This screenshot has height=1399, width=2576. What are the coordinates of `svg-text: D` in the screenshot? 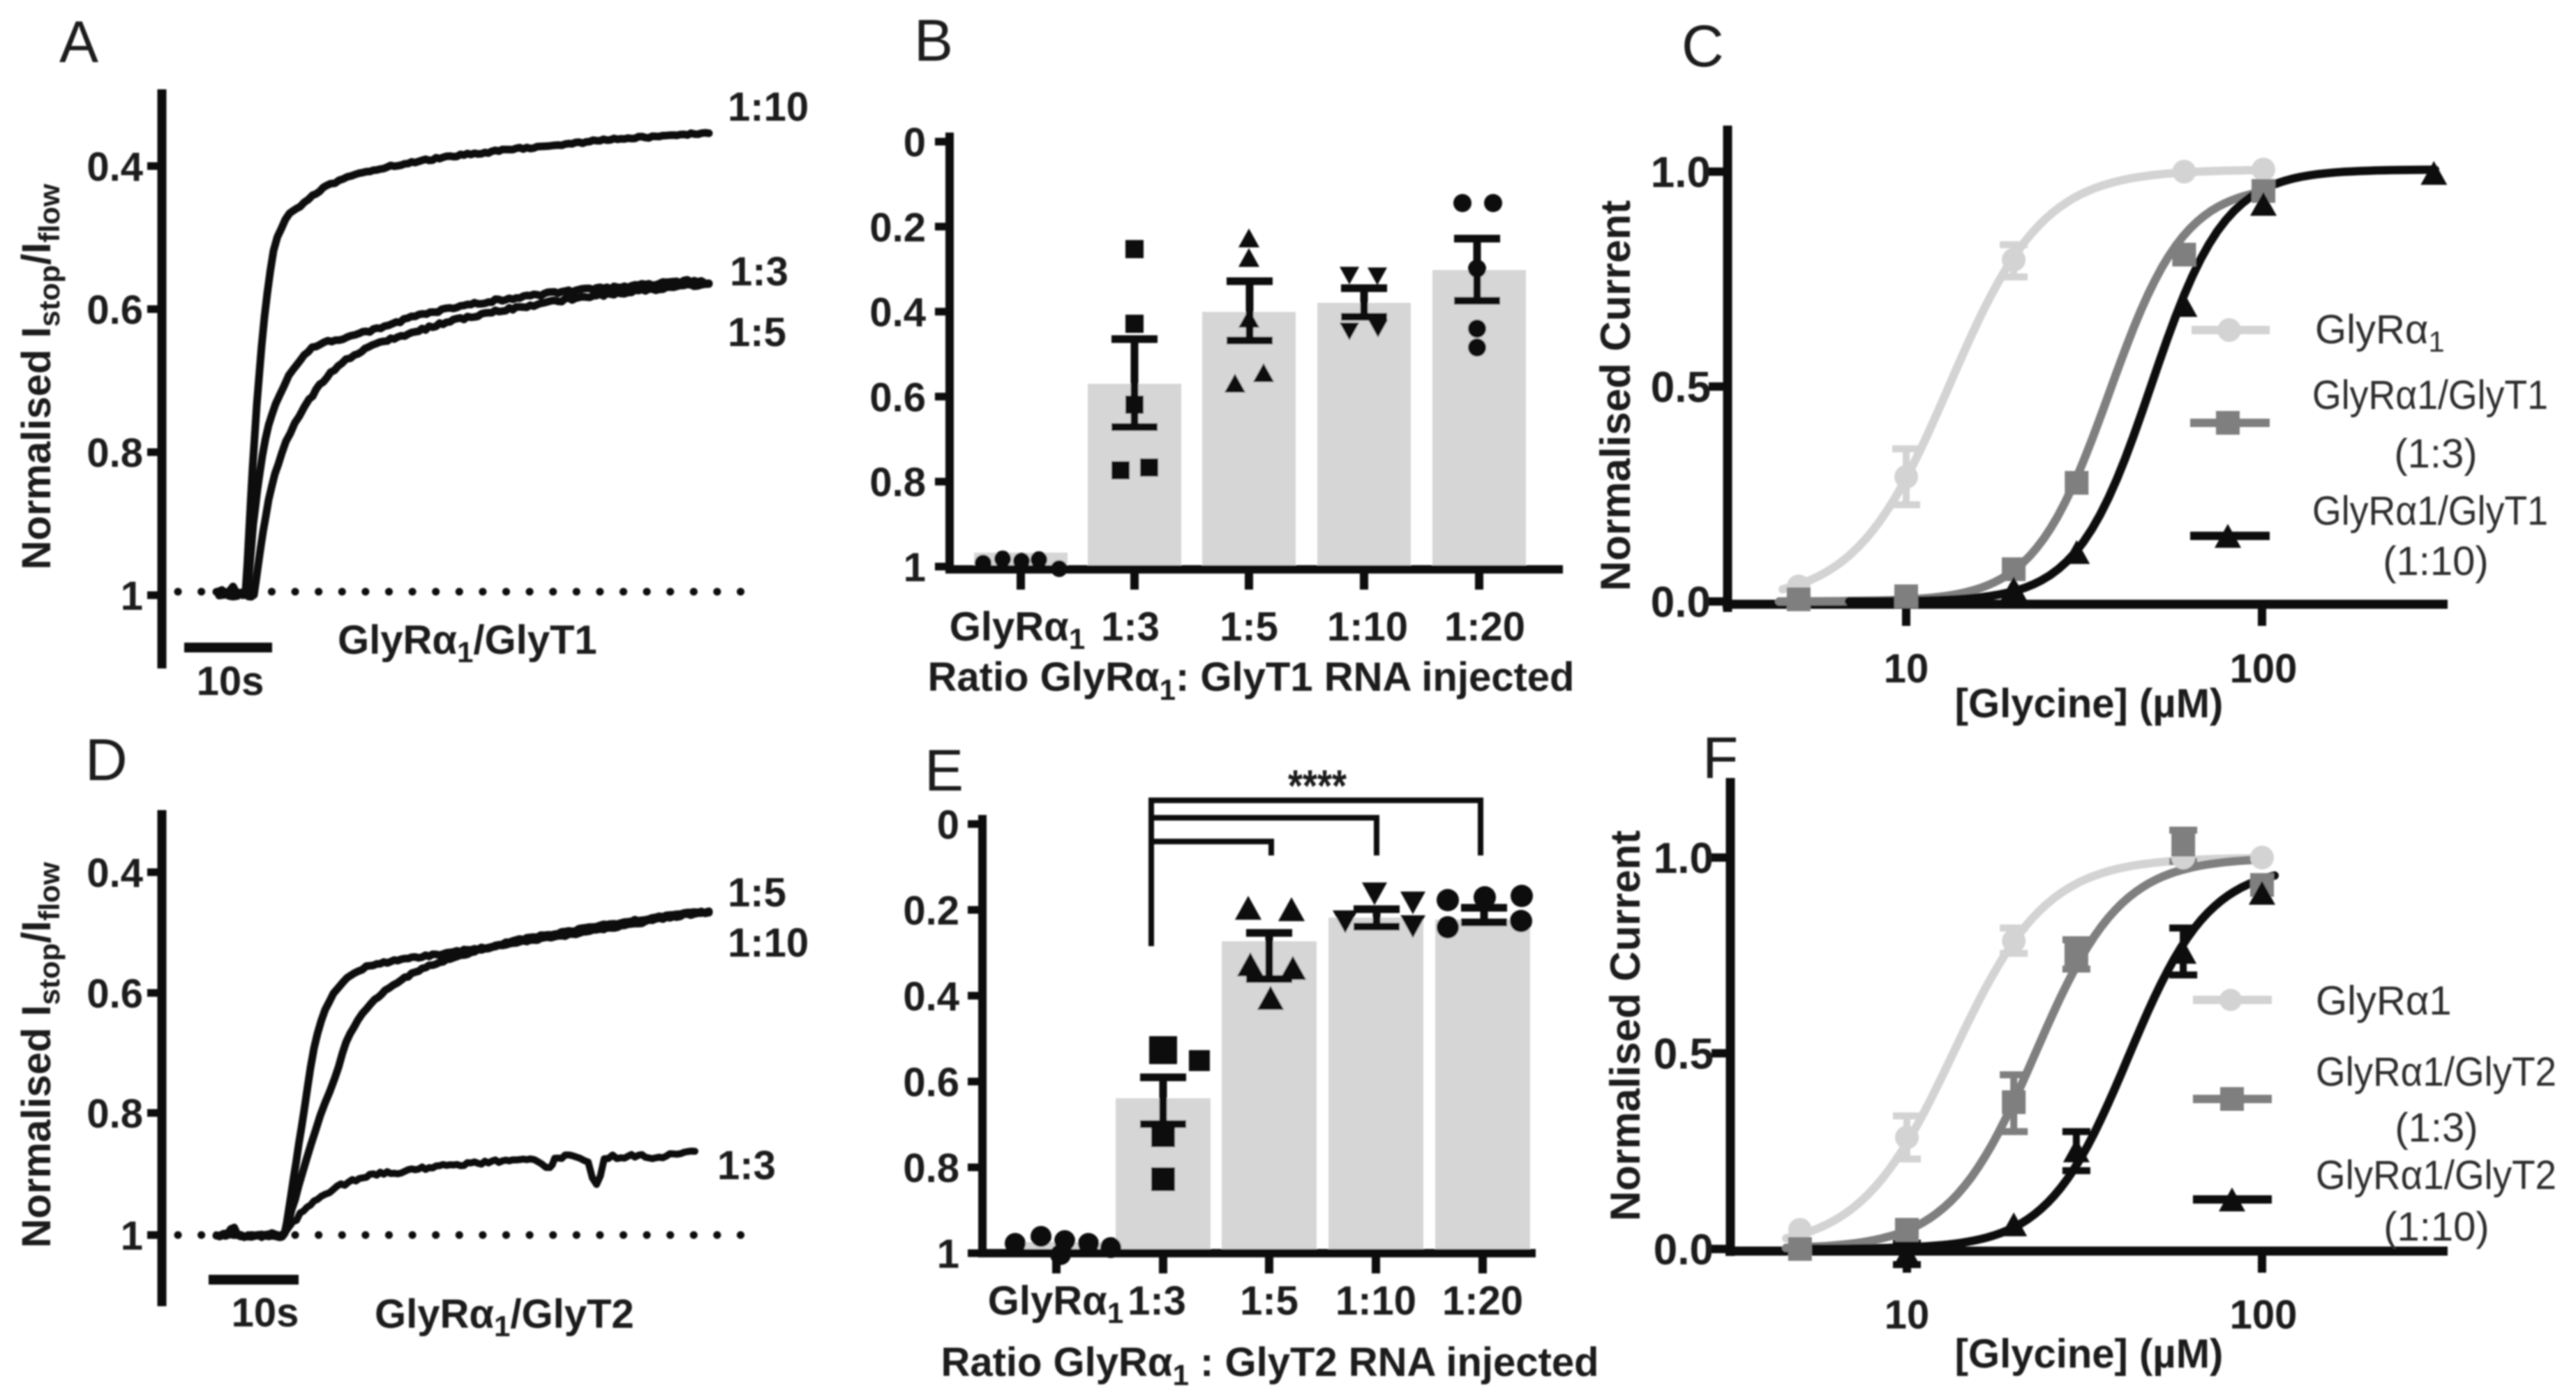 It's located at (106, 760).